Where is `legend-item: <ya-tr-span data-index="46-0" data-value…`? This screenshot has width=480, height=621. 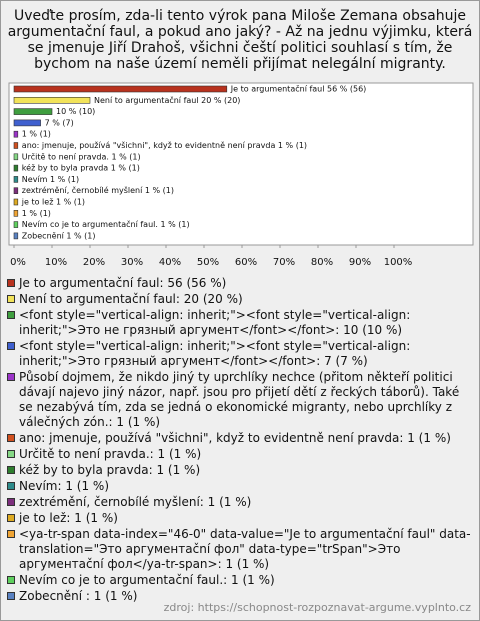
legend-item: <ya-tr-span data-index="46-0" data-value… is located at coordinates (239, 549).